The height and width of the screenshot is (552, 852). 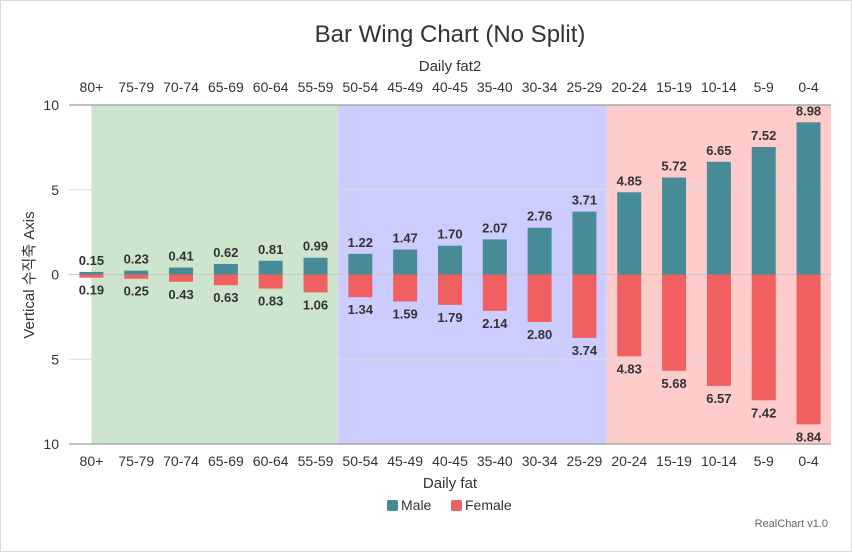 What do you see at coordinates (764, 461) in the screenshot?
I see `x-bottom-tick-label: 5-9` at bounding box center [764, 461].